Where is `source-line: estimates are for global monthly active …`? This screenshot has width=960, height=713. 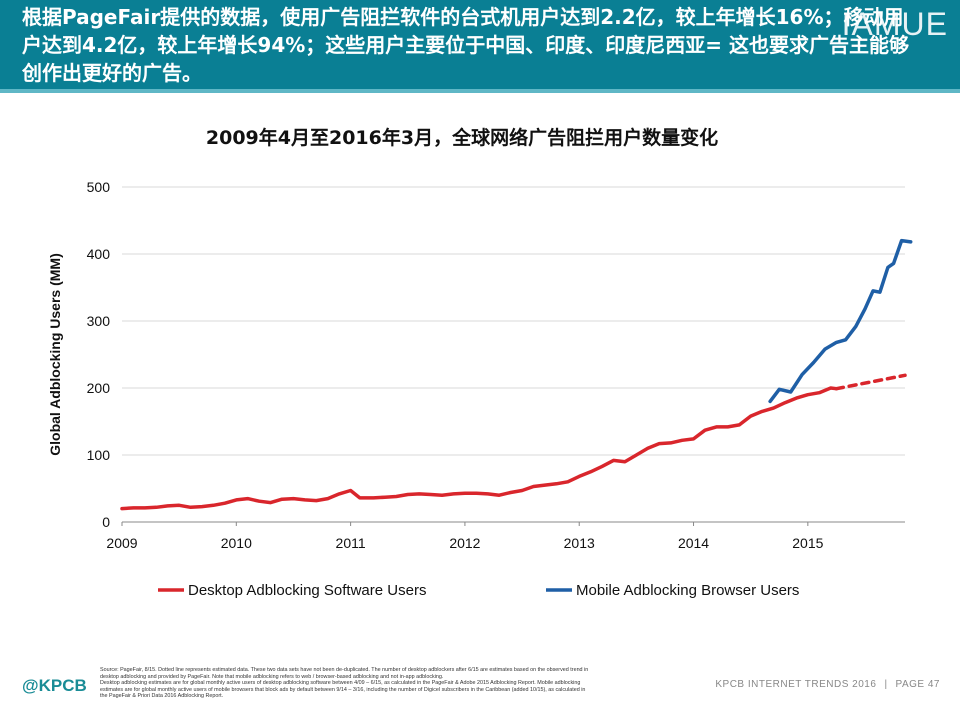
source-line: estimates are for global monthly active … is located at coordinates (343, 689).